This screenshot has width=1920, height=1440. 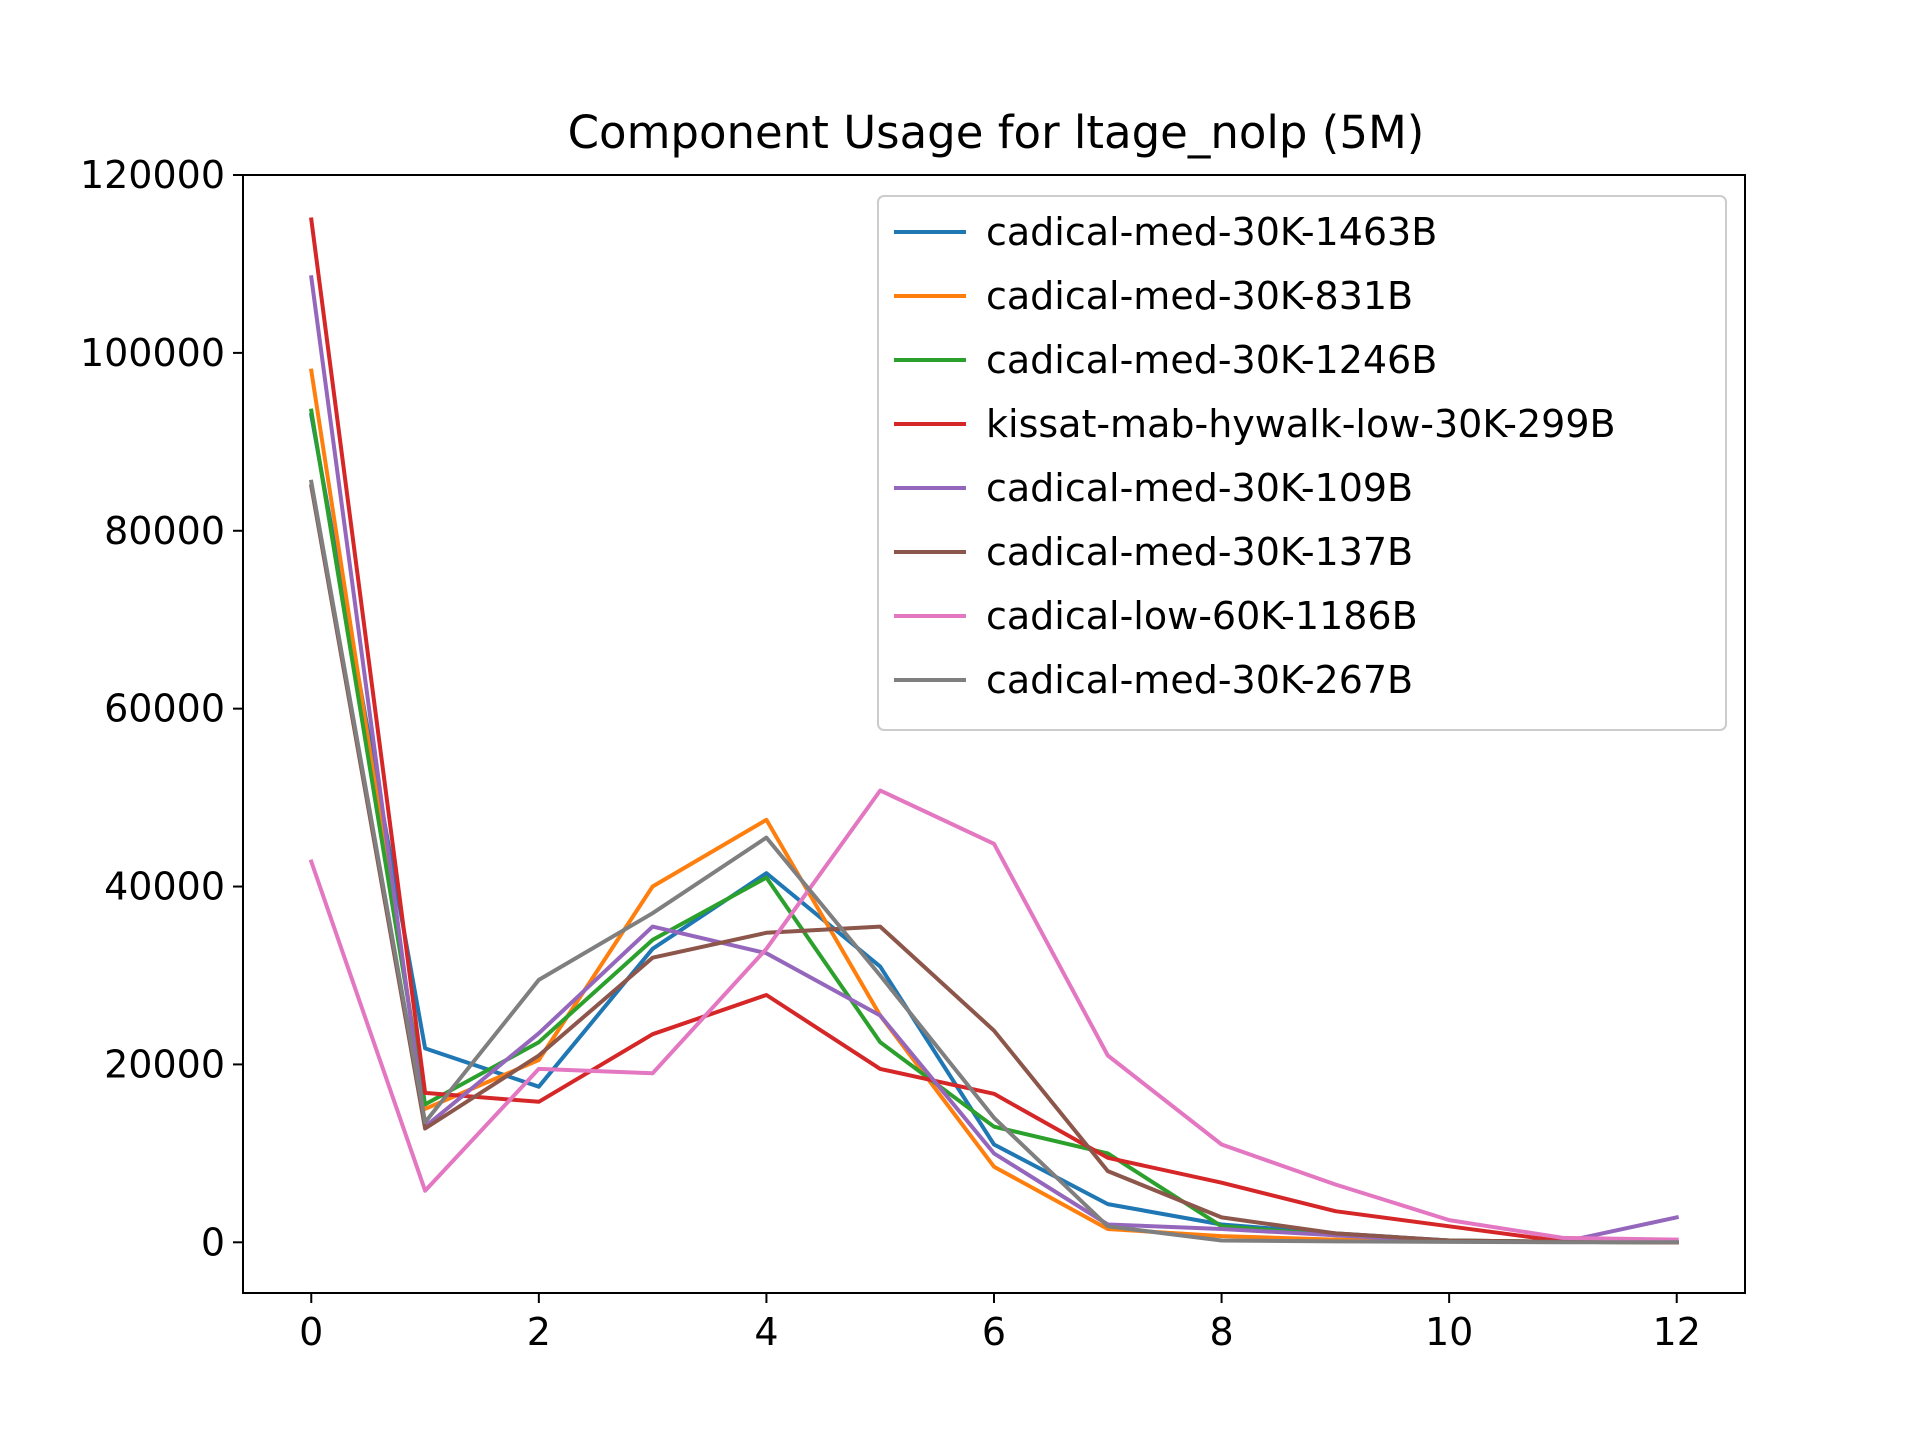 What do you see at coordinates (164, 531) in the screenshot?
I see `y-tick-label: 80000` at bounding box center [164, 531].